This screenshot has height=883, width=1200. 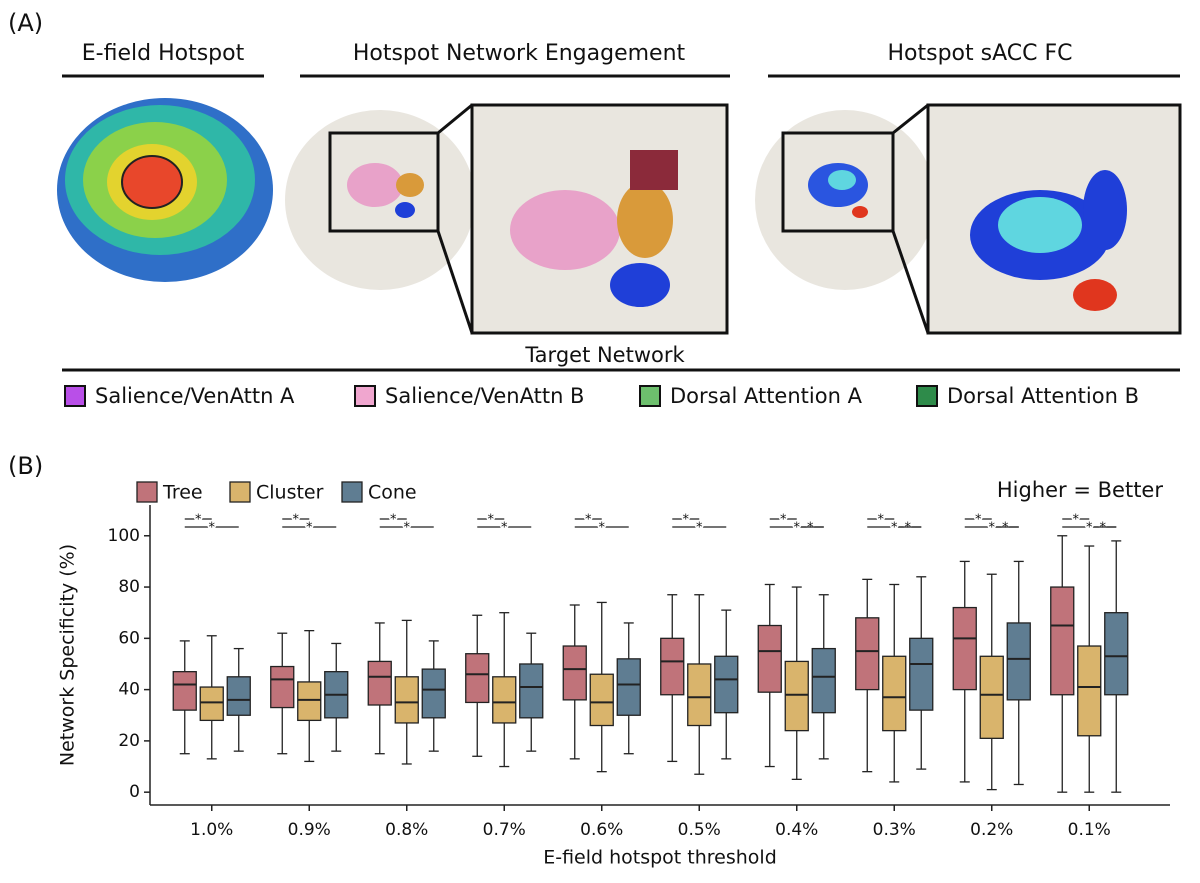 I want to click on legend-label: Cluster, so click(x=290, y=493).